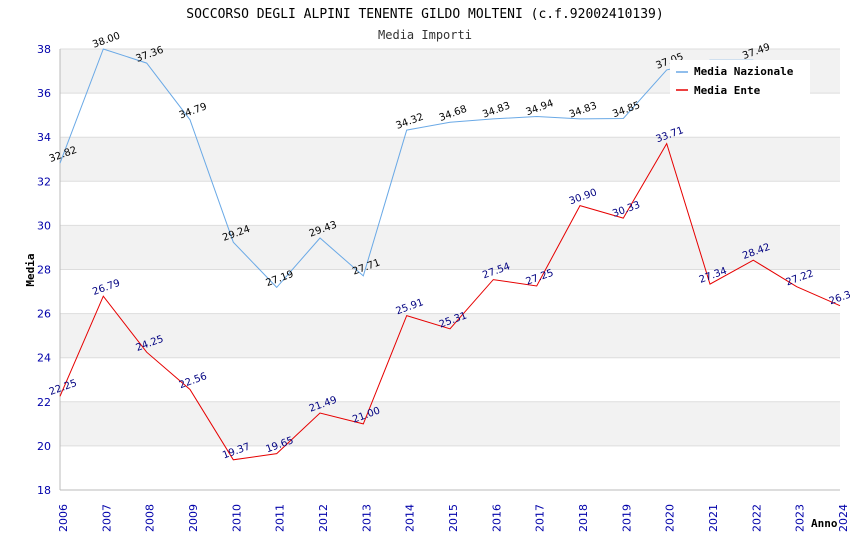  I want to click on y-axis-label: Media, so click(30, 269).